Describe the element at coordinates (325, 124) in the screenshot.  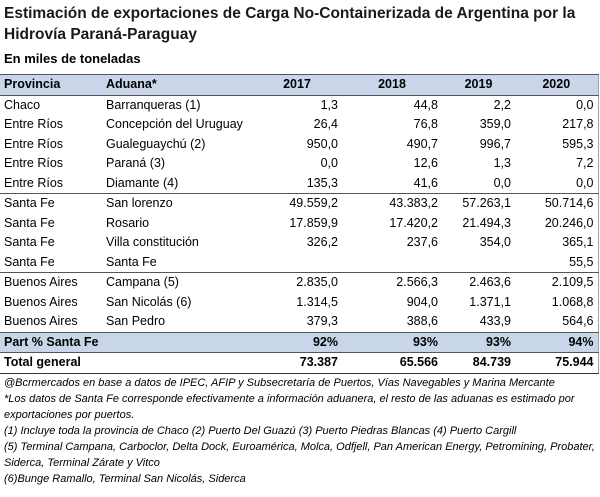
I see `value-cell: 26,4` at that location.